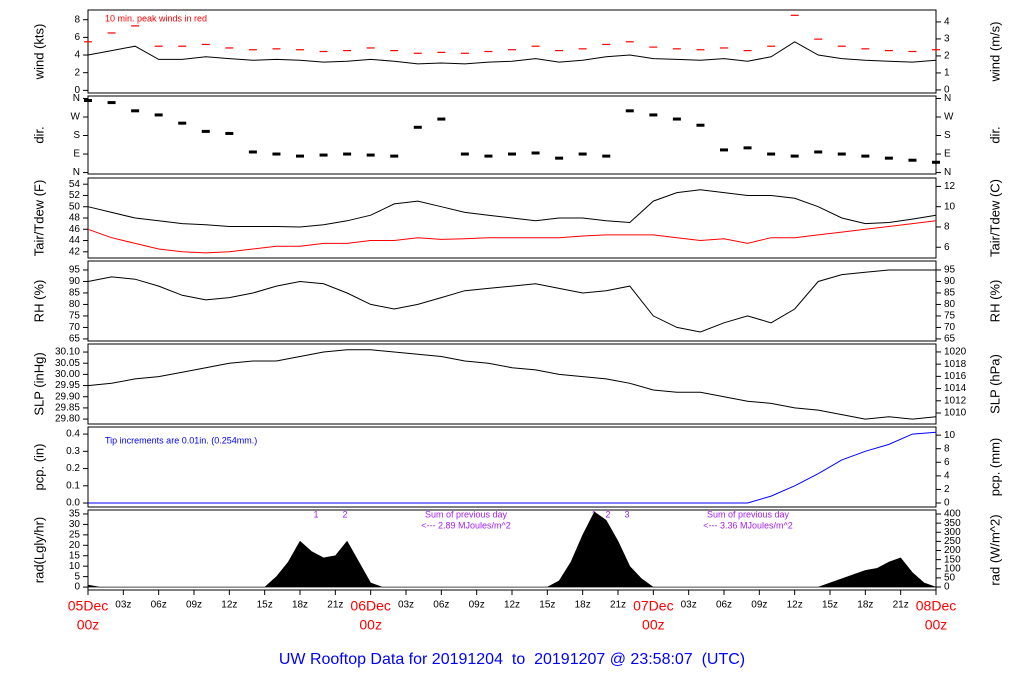 This screenshot has height=700, width=1024. I want to click on y-tick-label: 0.0, so click(73, 503).